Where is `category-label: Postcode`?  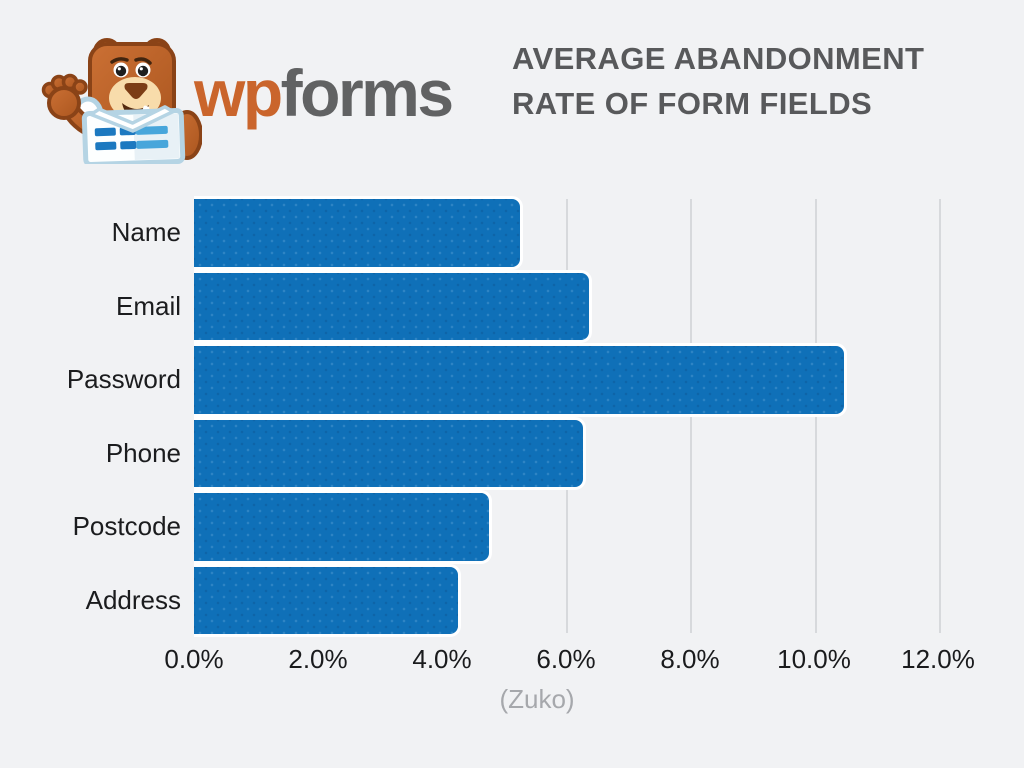 category-label: Postcode is located at coordinates (126, 526).